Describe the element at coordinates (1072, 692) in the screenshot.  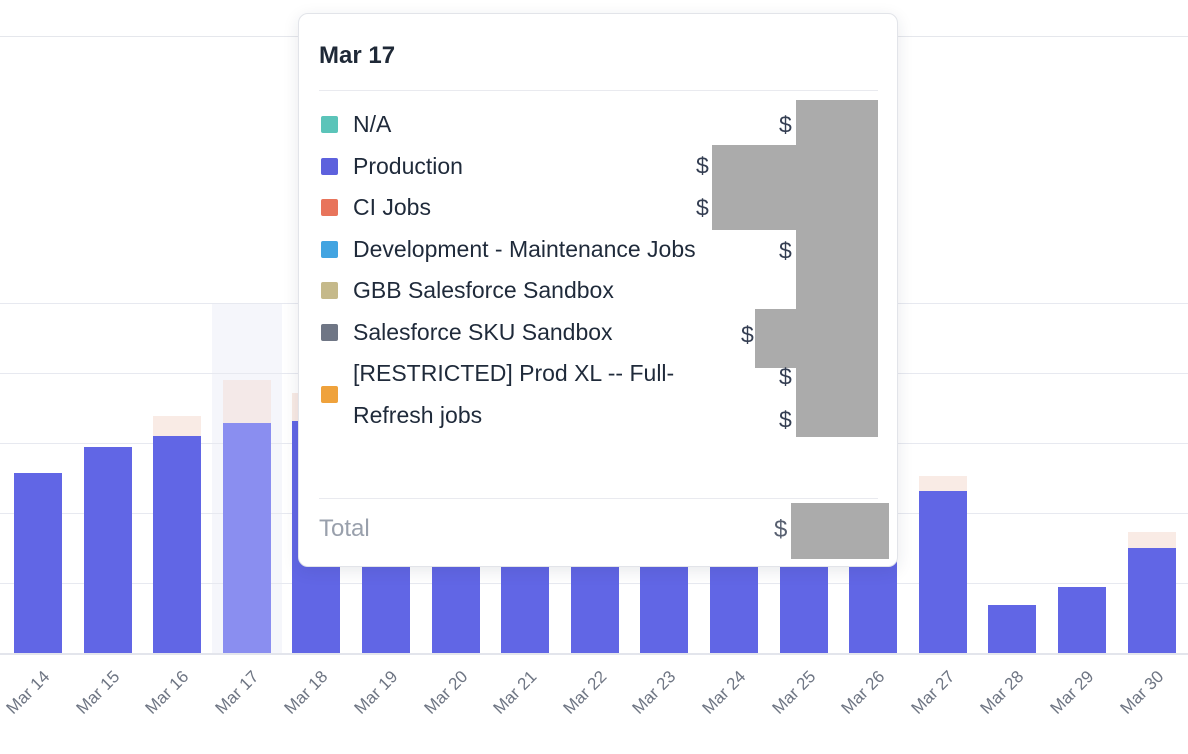
I see `x-axis-label-mar-29: Mar 29` at that location.